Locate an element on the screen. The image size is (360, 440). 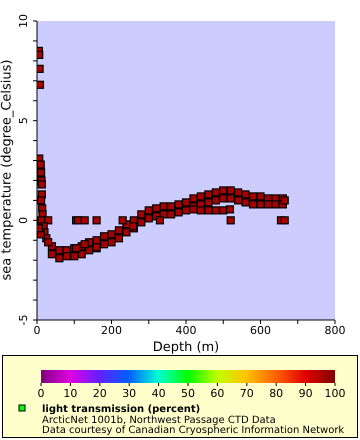
color-bar-label: 80 is located at coordinates (276, 393).